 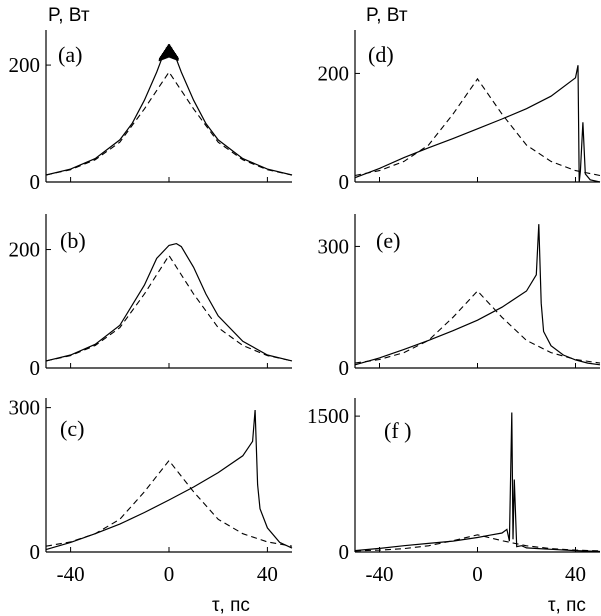 I want to click on ylabel-left: P, Вт, so click(x=69, y=15).